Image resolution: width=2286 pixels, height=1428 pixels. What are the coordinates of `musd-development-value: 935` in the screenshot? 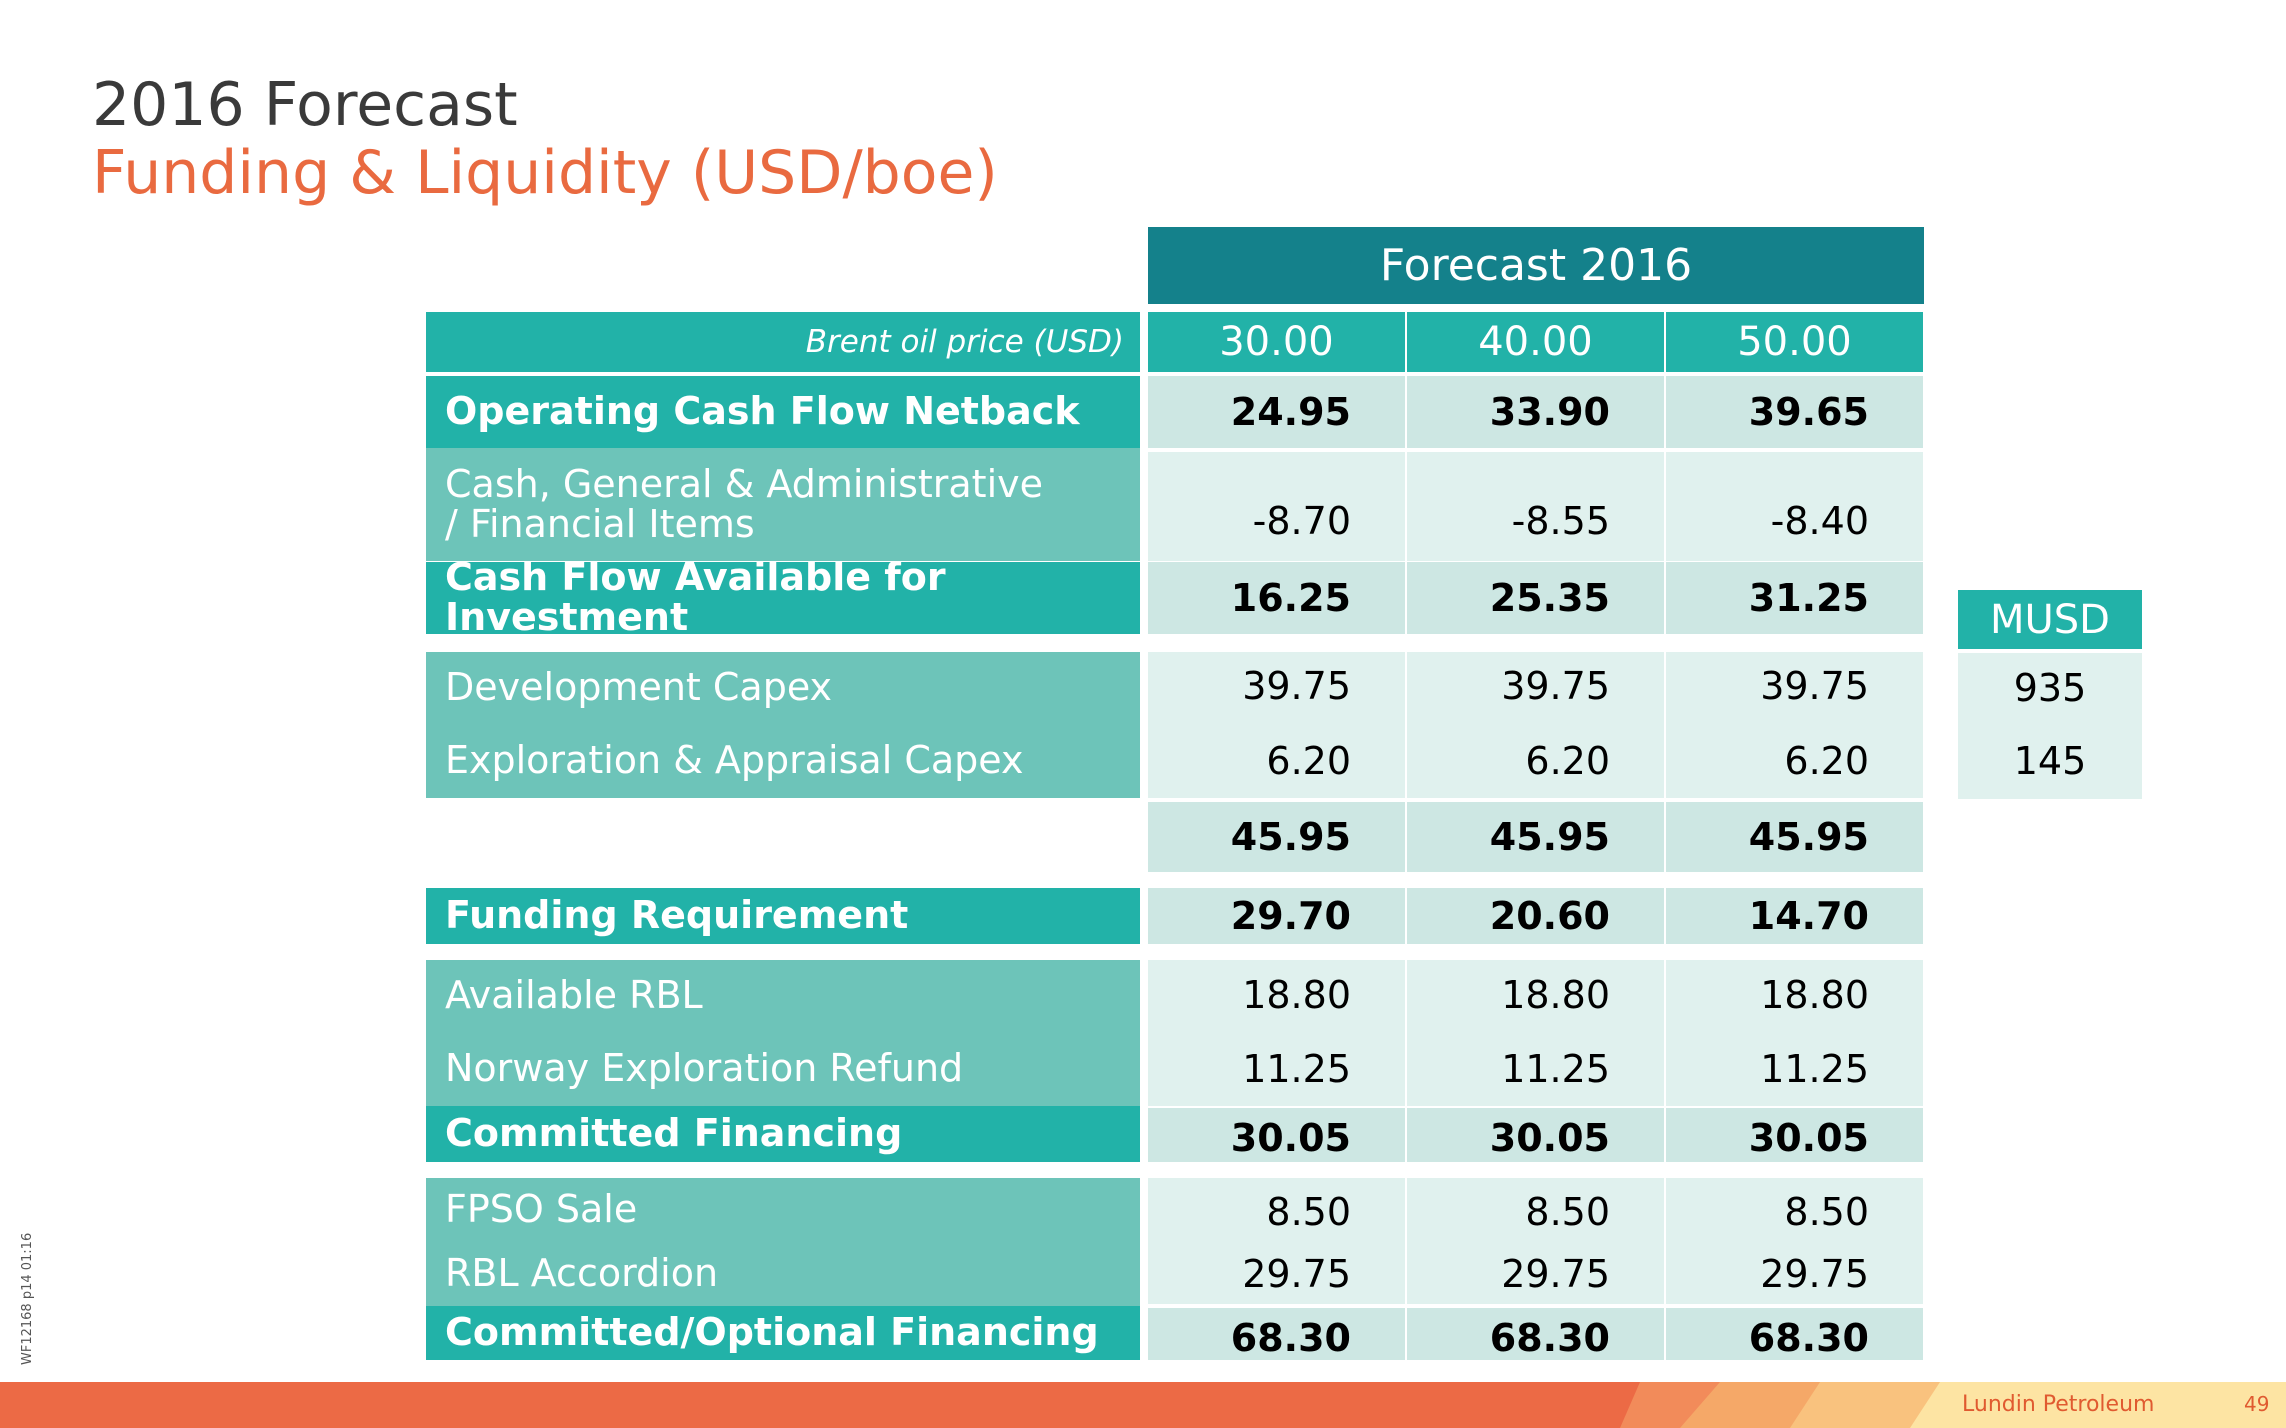 It's located at (2050, 688).